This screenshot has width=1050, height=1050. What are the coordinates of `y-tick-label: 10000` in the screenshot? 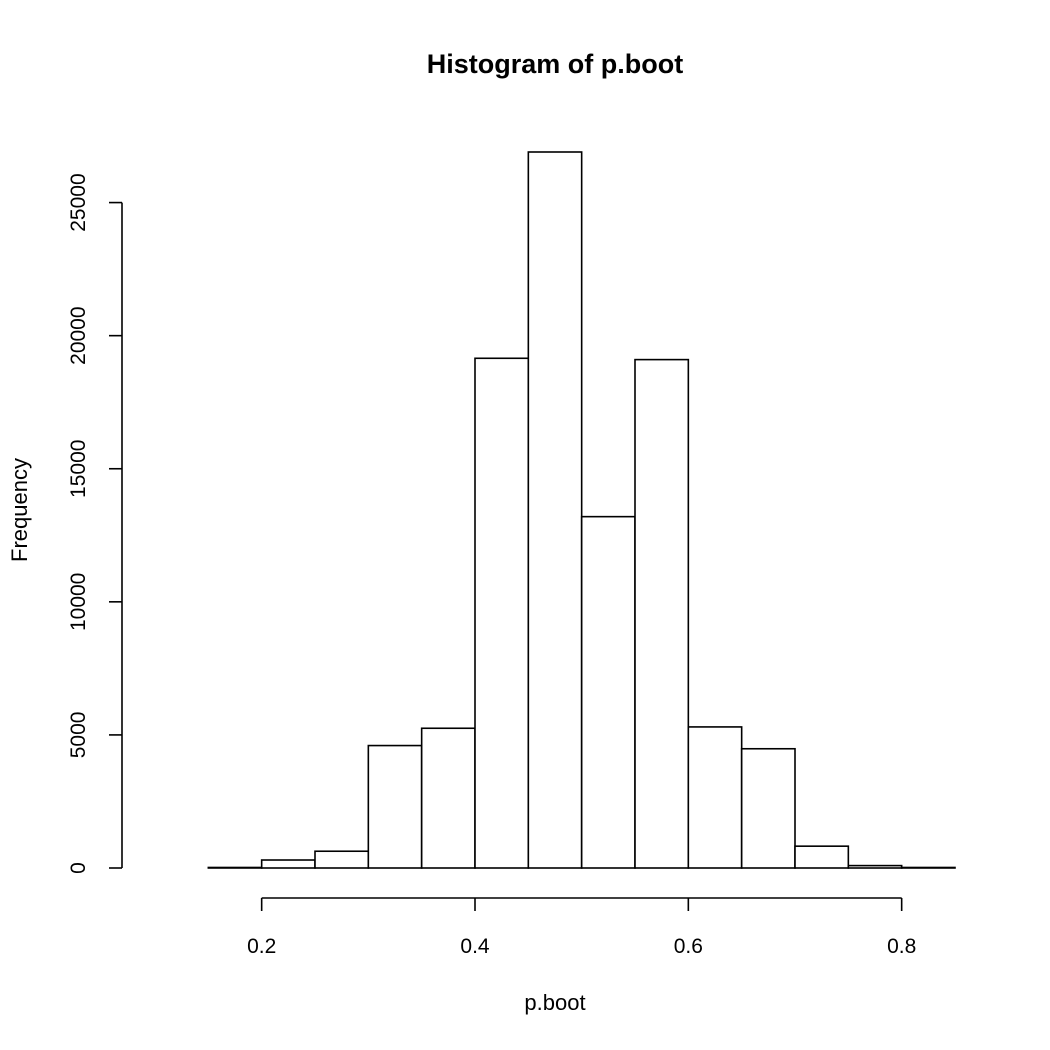 It's located at (78, 602).